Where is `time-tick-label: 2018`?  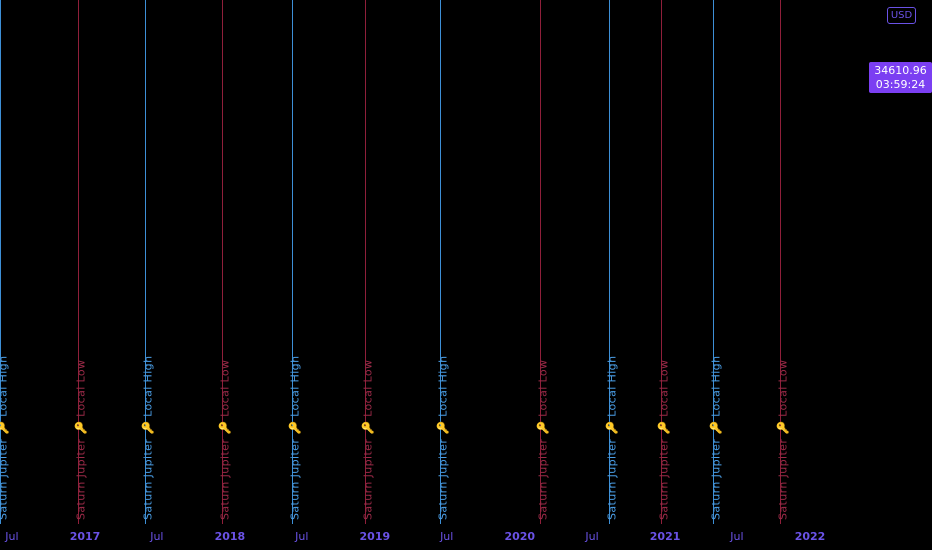
time-tick-label: 2018 is located at coordinates (230, 536).